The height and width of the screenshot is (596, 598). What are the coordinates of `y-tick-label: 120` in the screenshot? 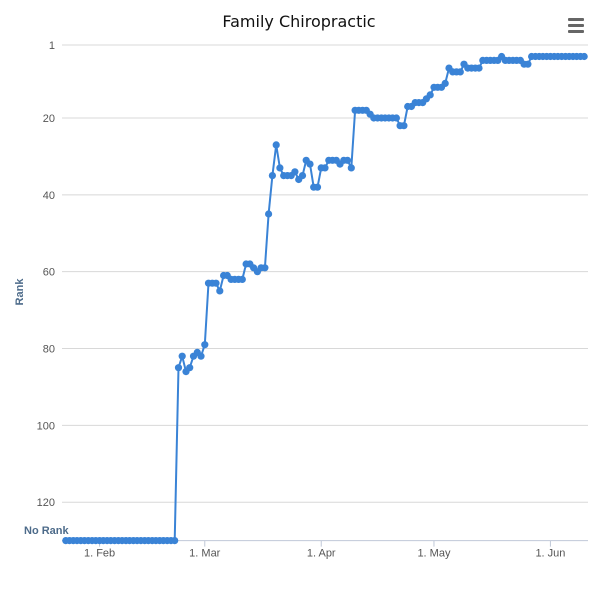 It's located at (46, 503).